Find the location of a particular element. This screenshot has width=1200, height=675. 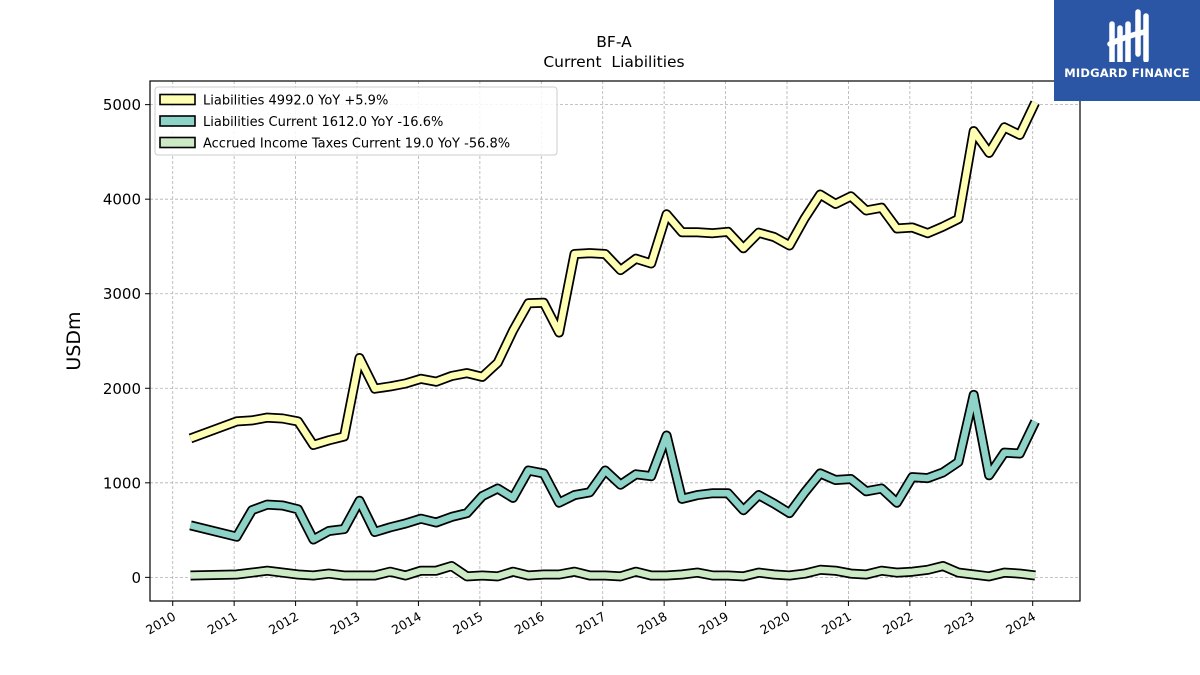

x-tick-label: 2018 is located at coordinates (652, 623).